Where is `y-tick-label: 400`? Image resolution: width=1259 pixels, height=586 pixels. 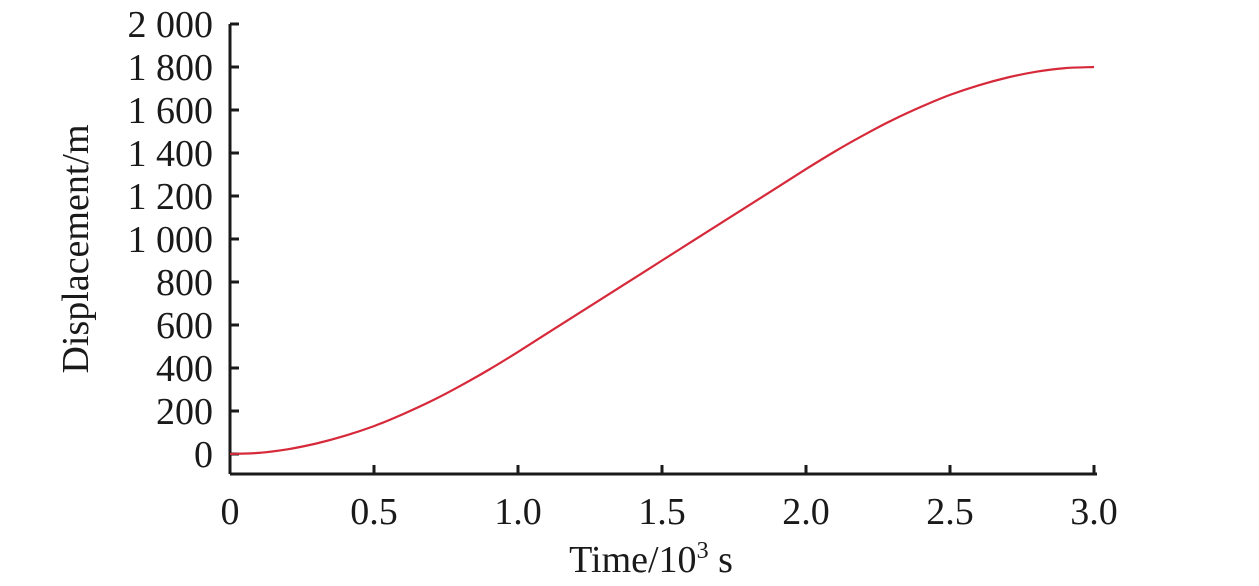
y-tick-label: 400 is located at coordinates (184, 369).